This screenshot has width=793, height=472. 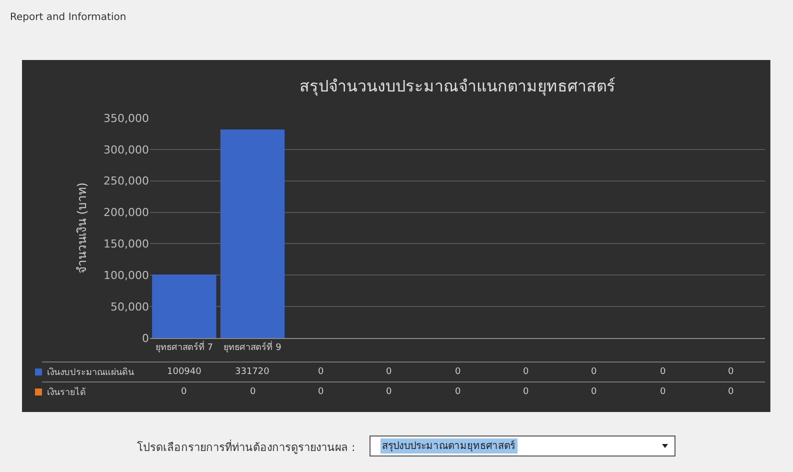 What do you see at coordinates (252, 372) in the screenshot?
I see `data-label: 331720` at bounding box center [252, 372].